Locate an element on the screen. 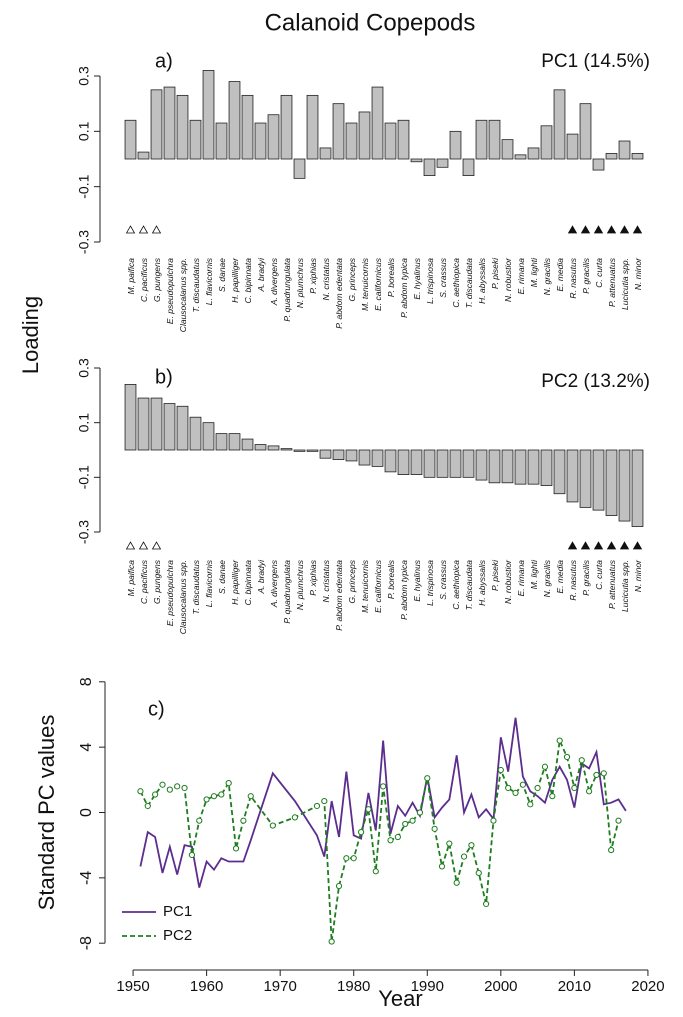  x-axis-label: Year is located at coordinates (400, 998).